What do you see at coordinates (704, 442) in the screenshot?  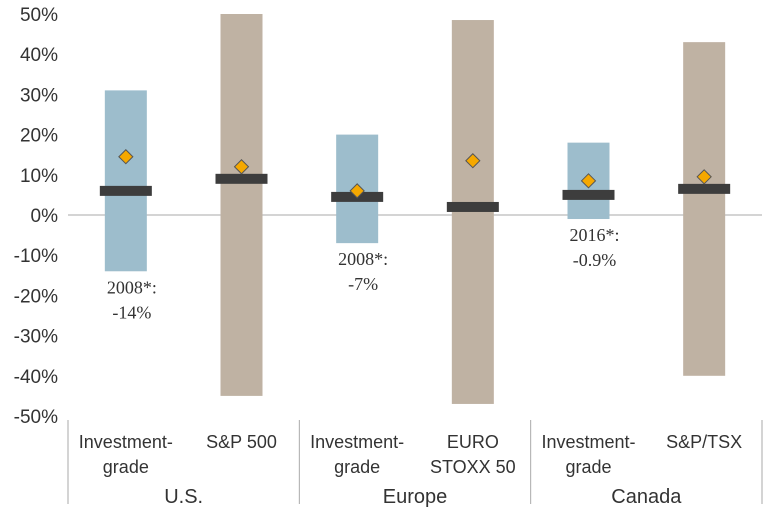 I see `category-label: S&P/TSX` at bounding box center [704, 442].